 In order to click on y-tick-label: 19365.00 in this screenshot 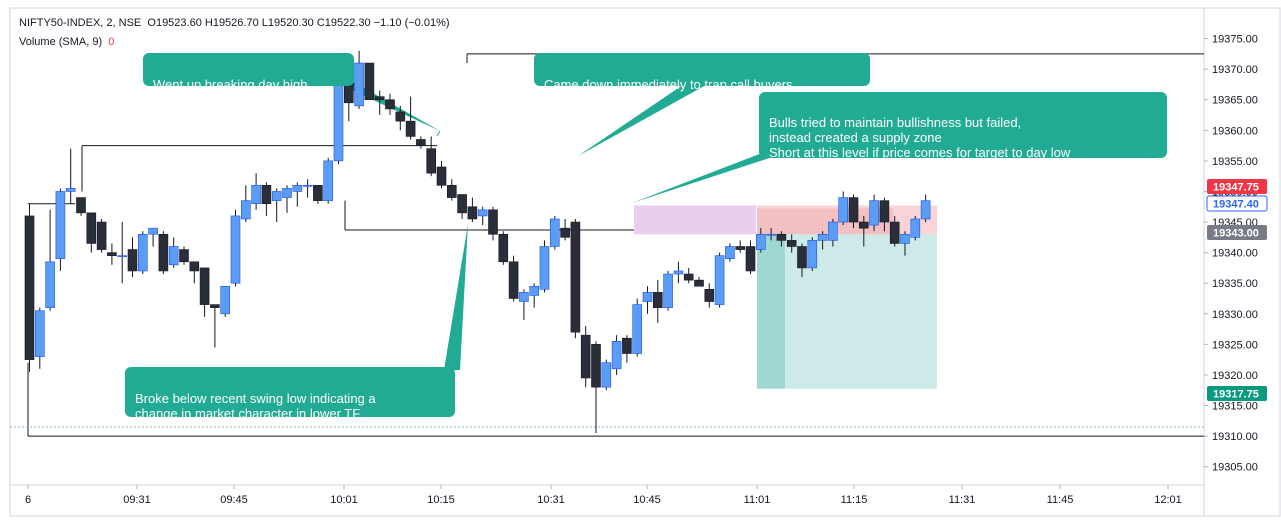, I will do `click(1235, 101)`.